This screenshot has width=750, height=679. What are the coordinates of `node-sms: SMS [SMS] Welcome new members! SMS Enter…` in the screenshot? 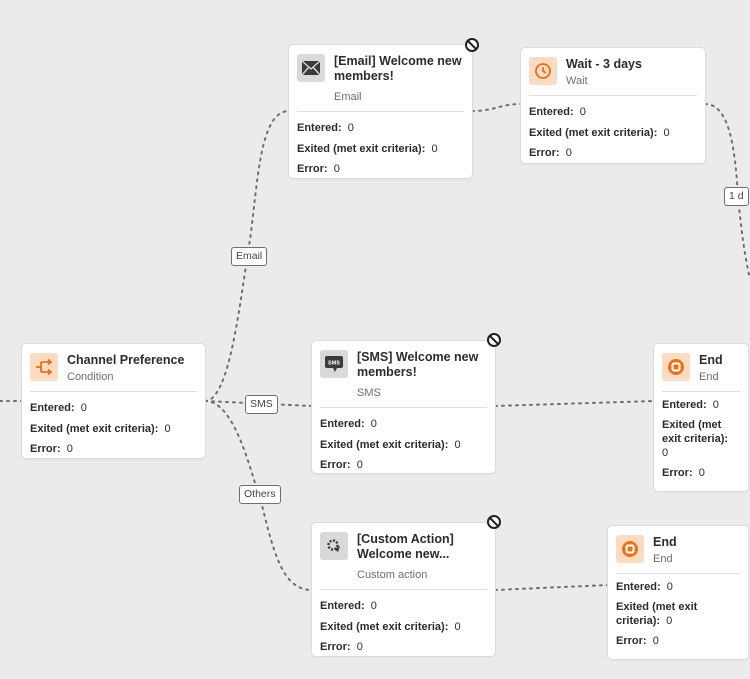 It's located at (403, 407).